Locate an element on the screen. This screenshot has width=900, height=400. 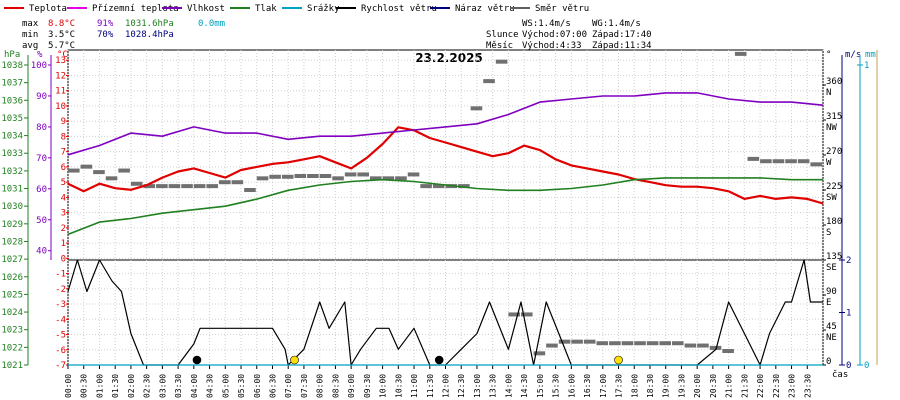
stat-max-rain: 0.0mm is located at coordinates (211, 24).